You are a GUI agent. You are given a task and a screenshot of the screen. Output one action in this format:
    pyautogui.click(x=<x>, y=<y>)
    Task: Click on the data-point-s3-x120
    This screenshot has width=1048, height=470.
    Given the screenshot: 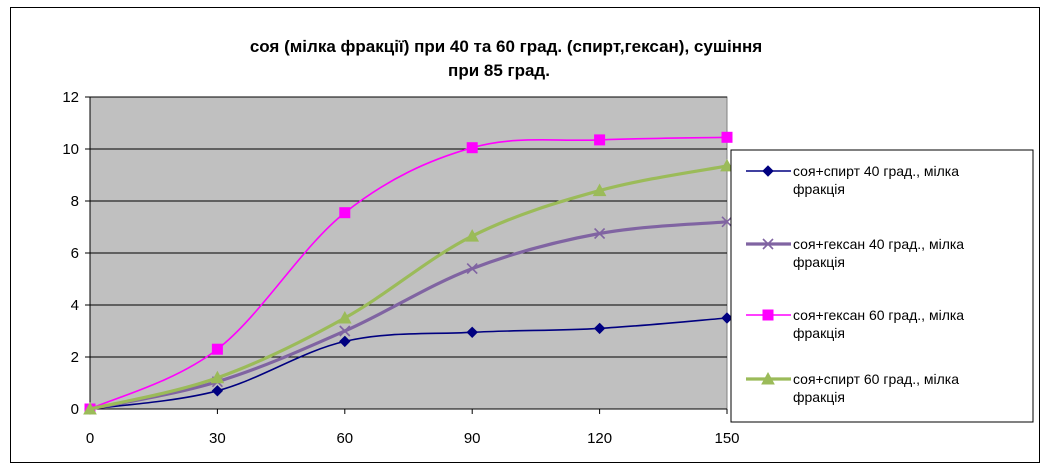 What is the action you would take?
    pyautogui.click(x=600, y=140)
    